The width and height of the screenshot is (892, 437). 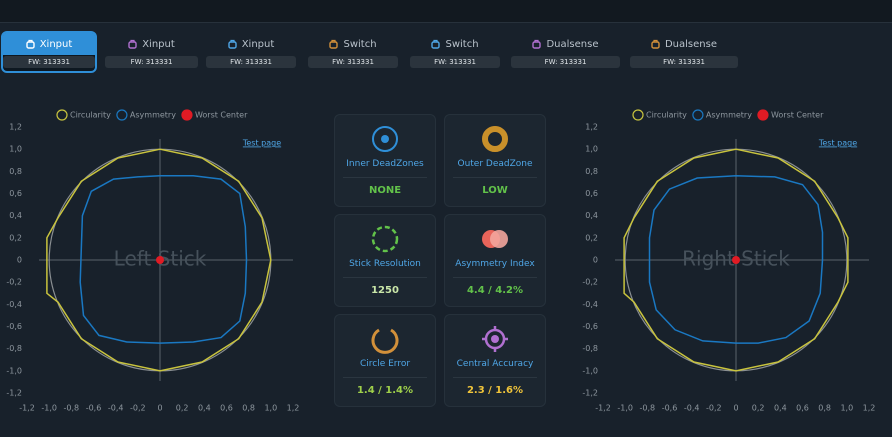 What do you see at coordinates (182, 408) in the screenshot?
I see `x-tick-label: 0,2` at bounding box center [182, 408].